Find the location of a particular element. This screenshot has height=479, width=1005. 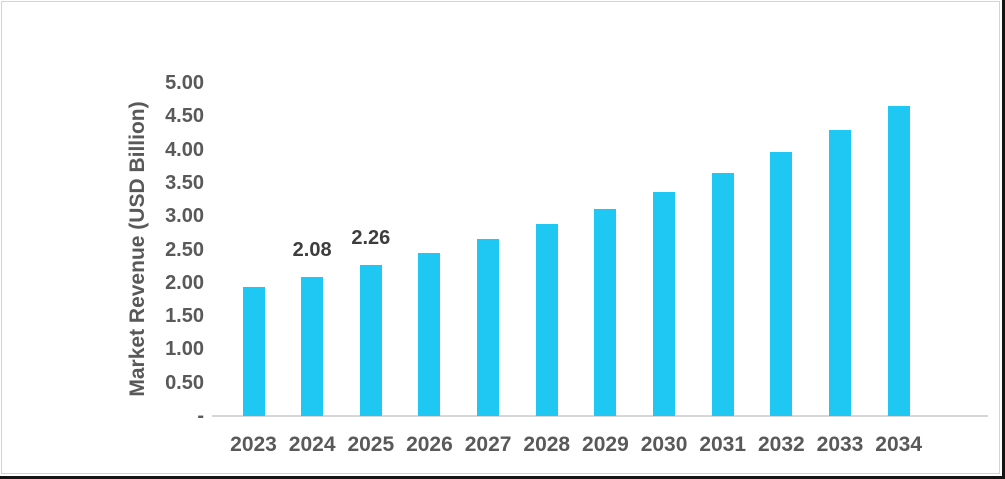

bar-2033 is located at coordinates (840, 273).